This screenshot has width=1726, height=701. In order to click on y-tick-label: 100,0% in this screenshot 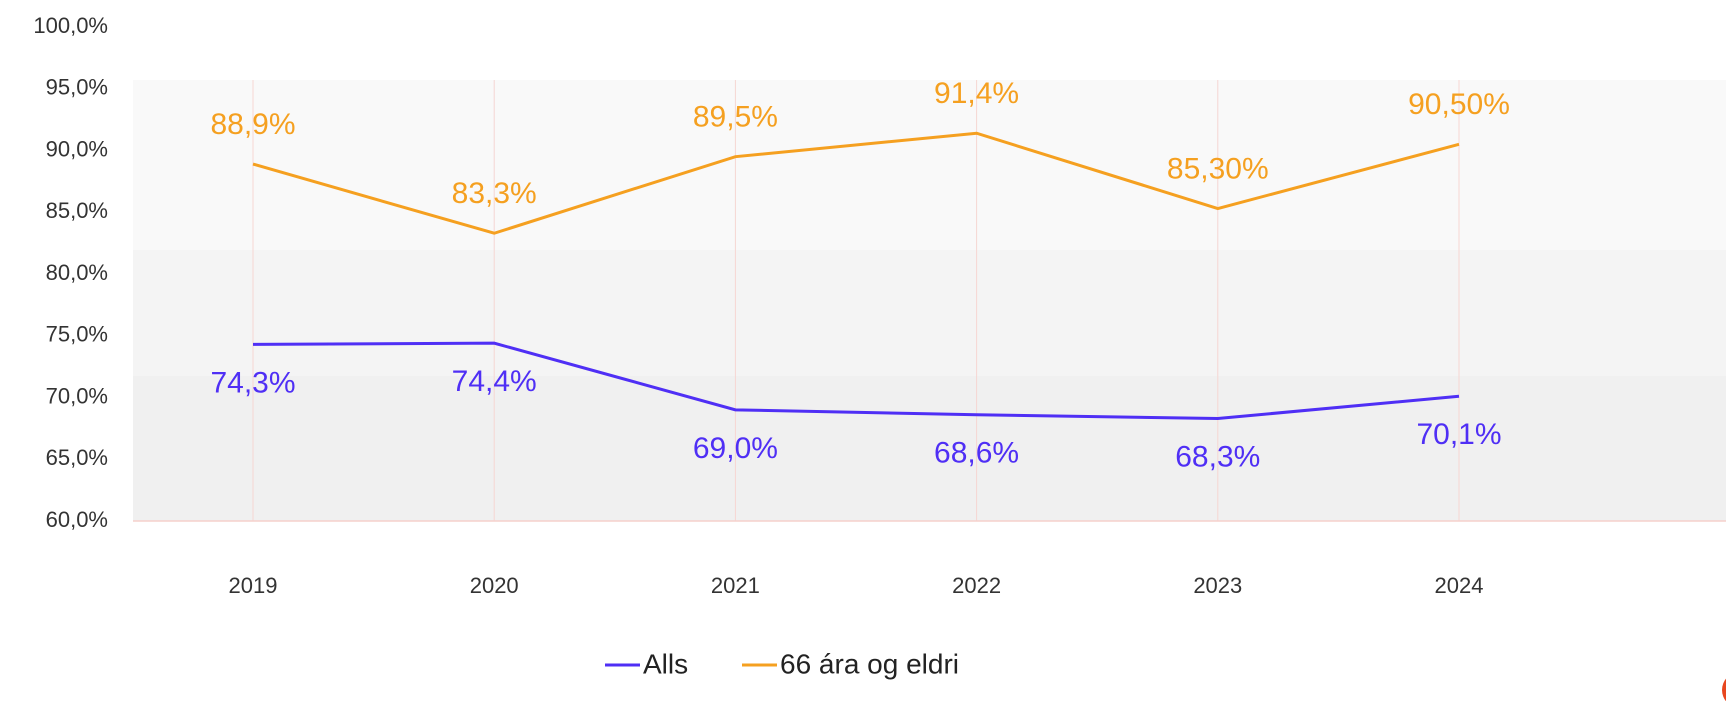, I will do `click(70, 25)`.